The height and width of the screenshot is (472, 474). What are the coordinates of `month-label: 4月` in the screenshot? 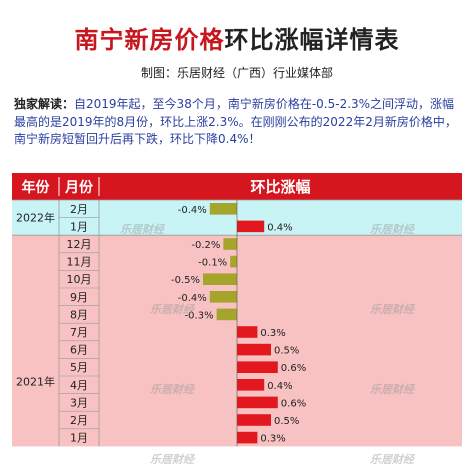 It's located at (79, 385).